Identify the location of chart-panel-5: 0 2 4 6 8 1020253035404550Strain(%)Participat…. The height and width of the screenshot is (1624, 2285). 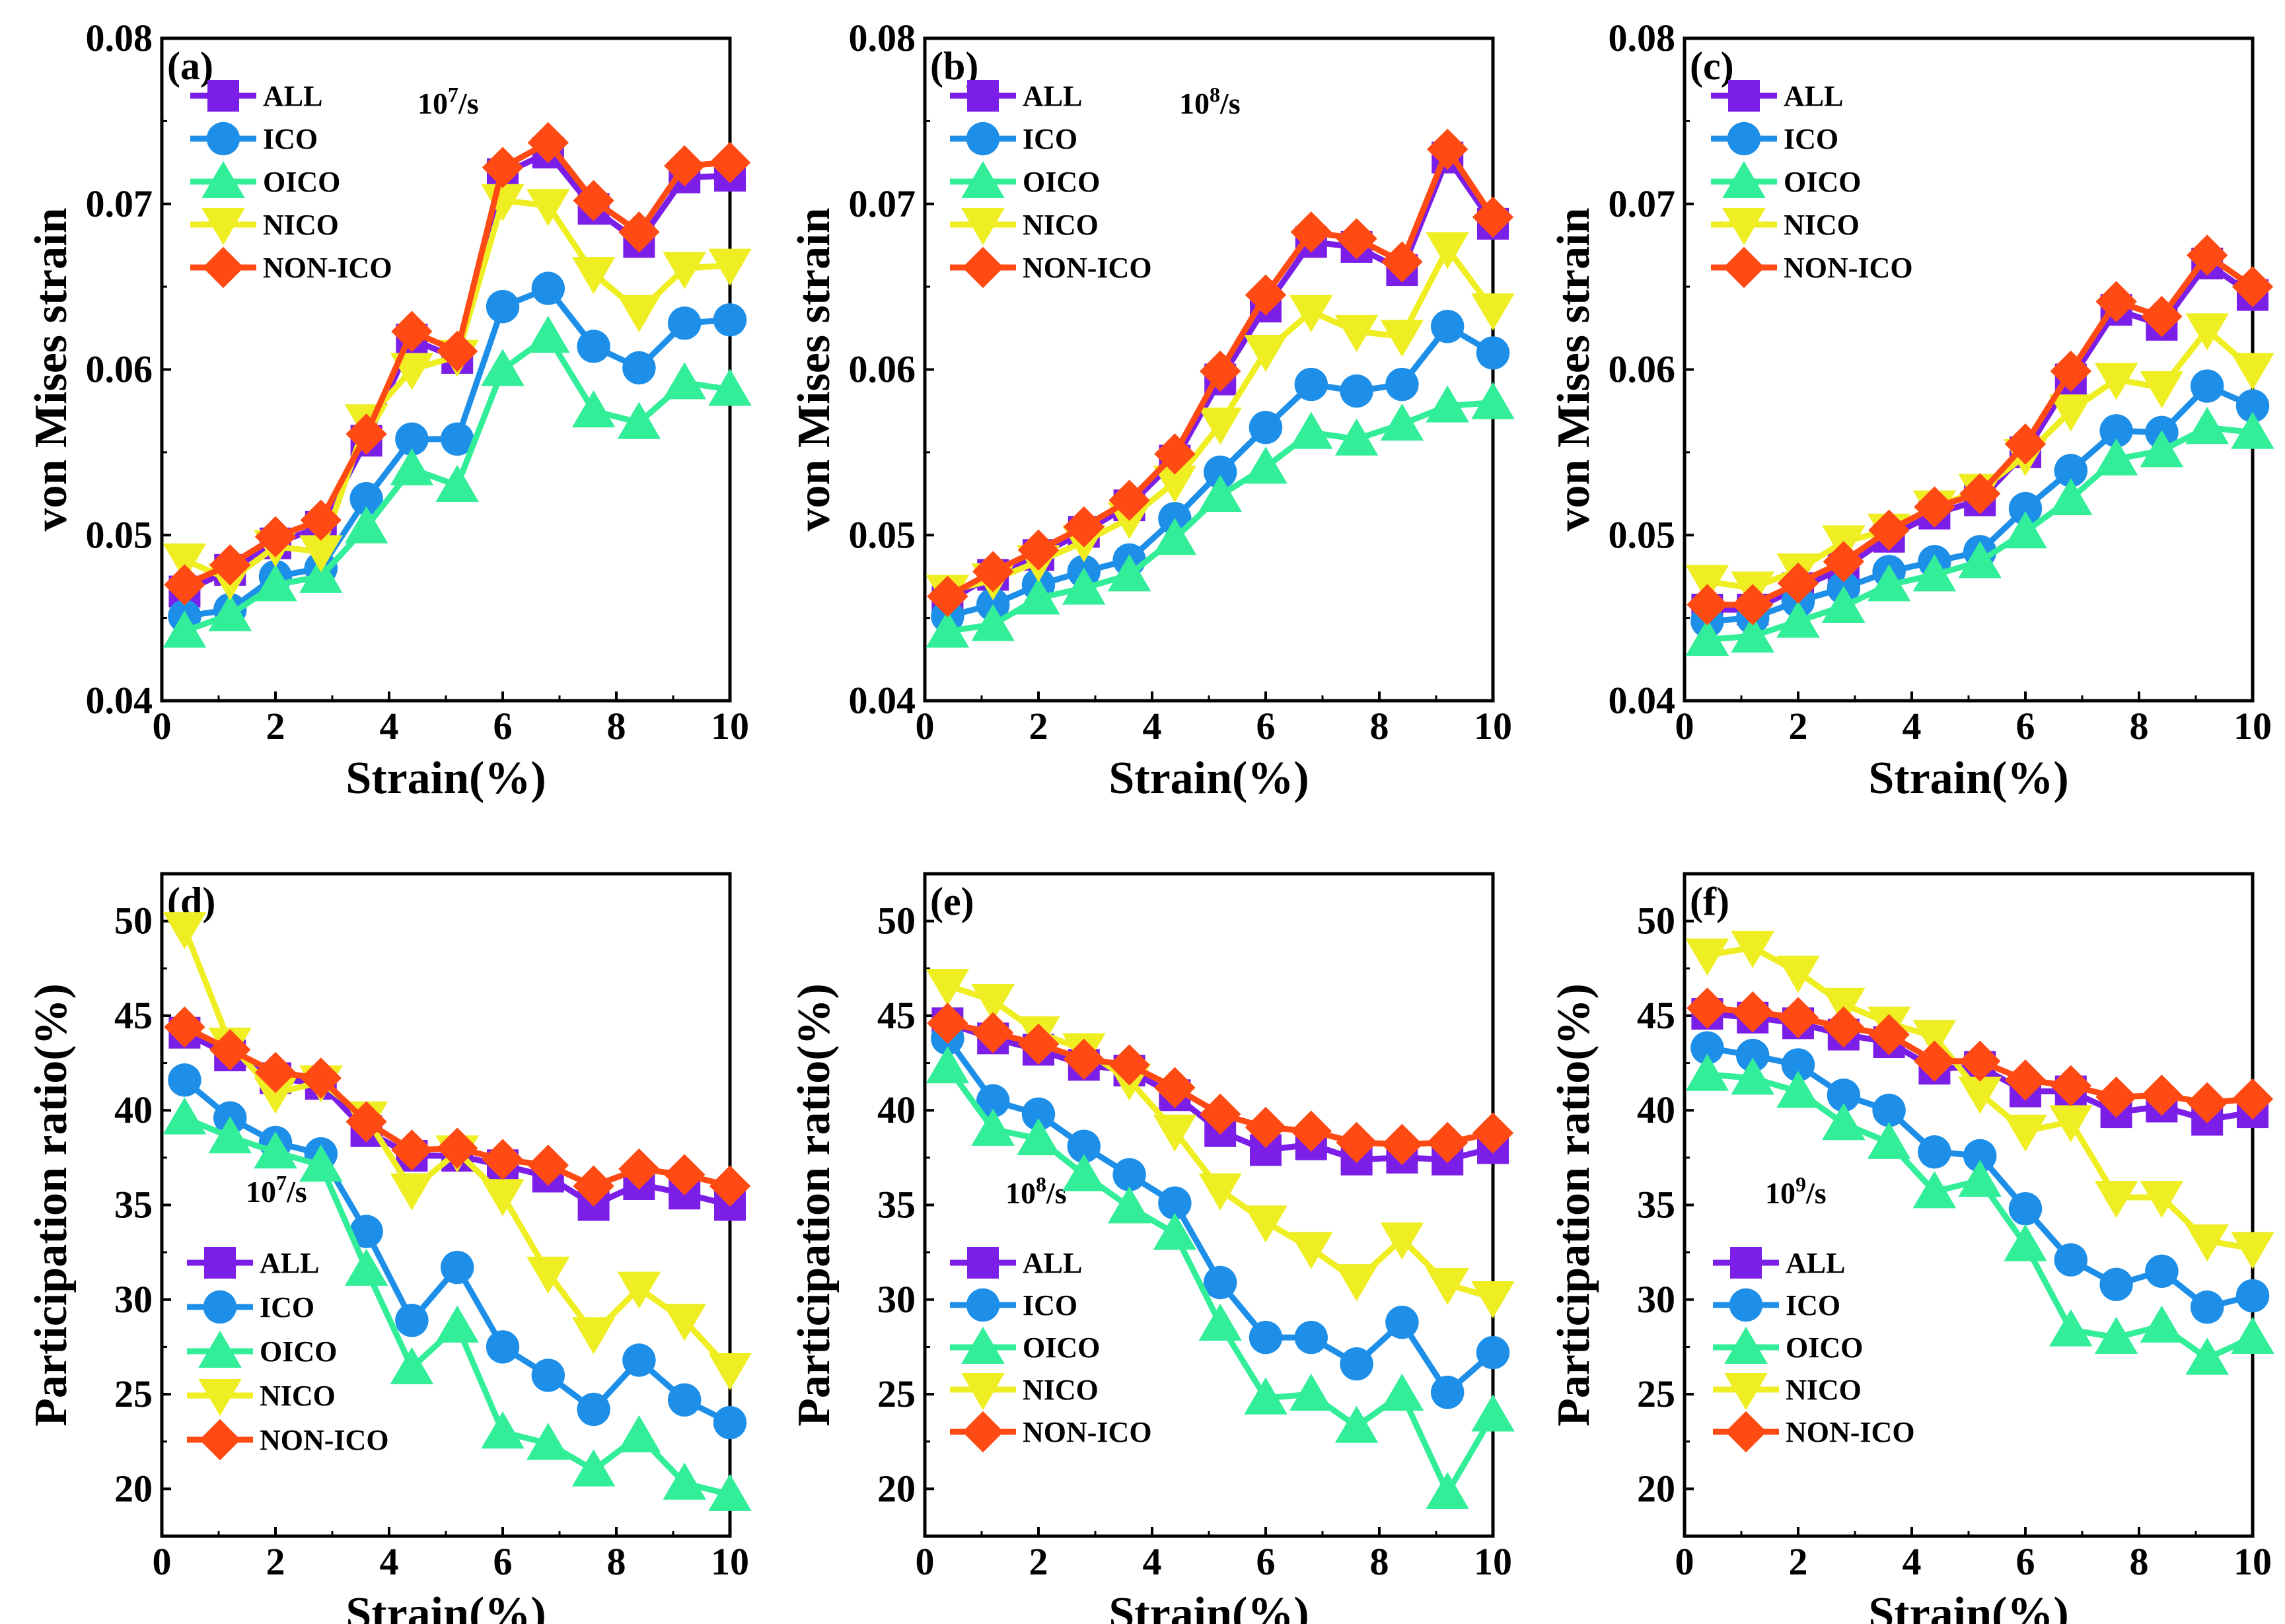
(1152, 1248).